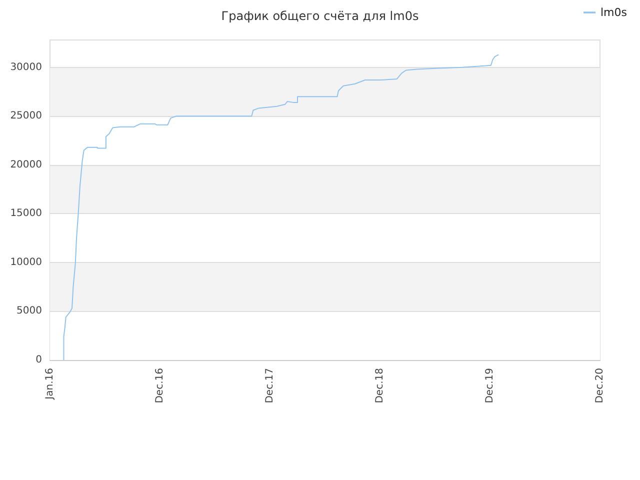  What do you see at coordinates (320, 16) in the screenshot?
I see `chart-title: График общего счёта для lm0s` at bounding box center [320, 16].